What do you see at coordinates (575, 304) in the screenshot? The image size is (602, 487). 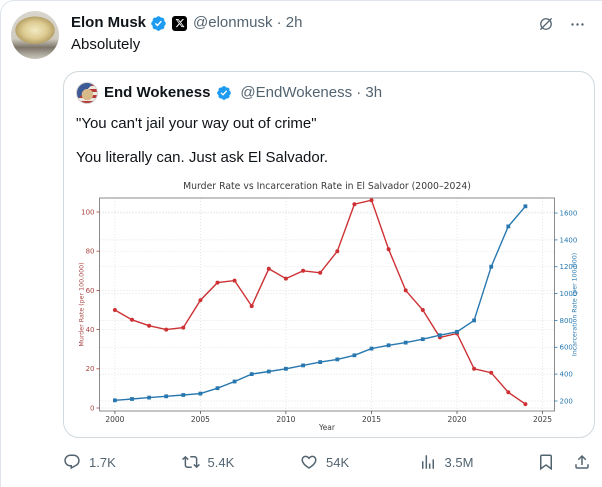 I see `svg-text:Incarceration Rate (per 100,00: Incarceration Rate (per 100,000)` at bounding box center [575, 304].